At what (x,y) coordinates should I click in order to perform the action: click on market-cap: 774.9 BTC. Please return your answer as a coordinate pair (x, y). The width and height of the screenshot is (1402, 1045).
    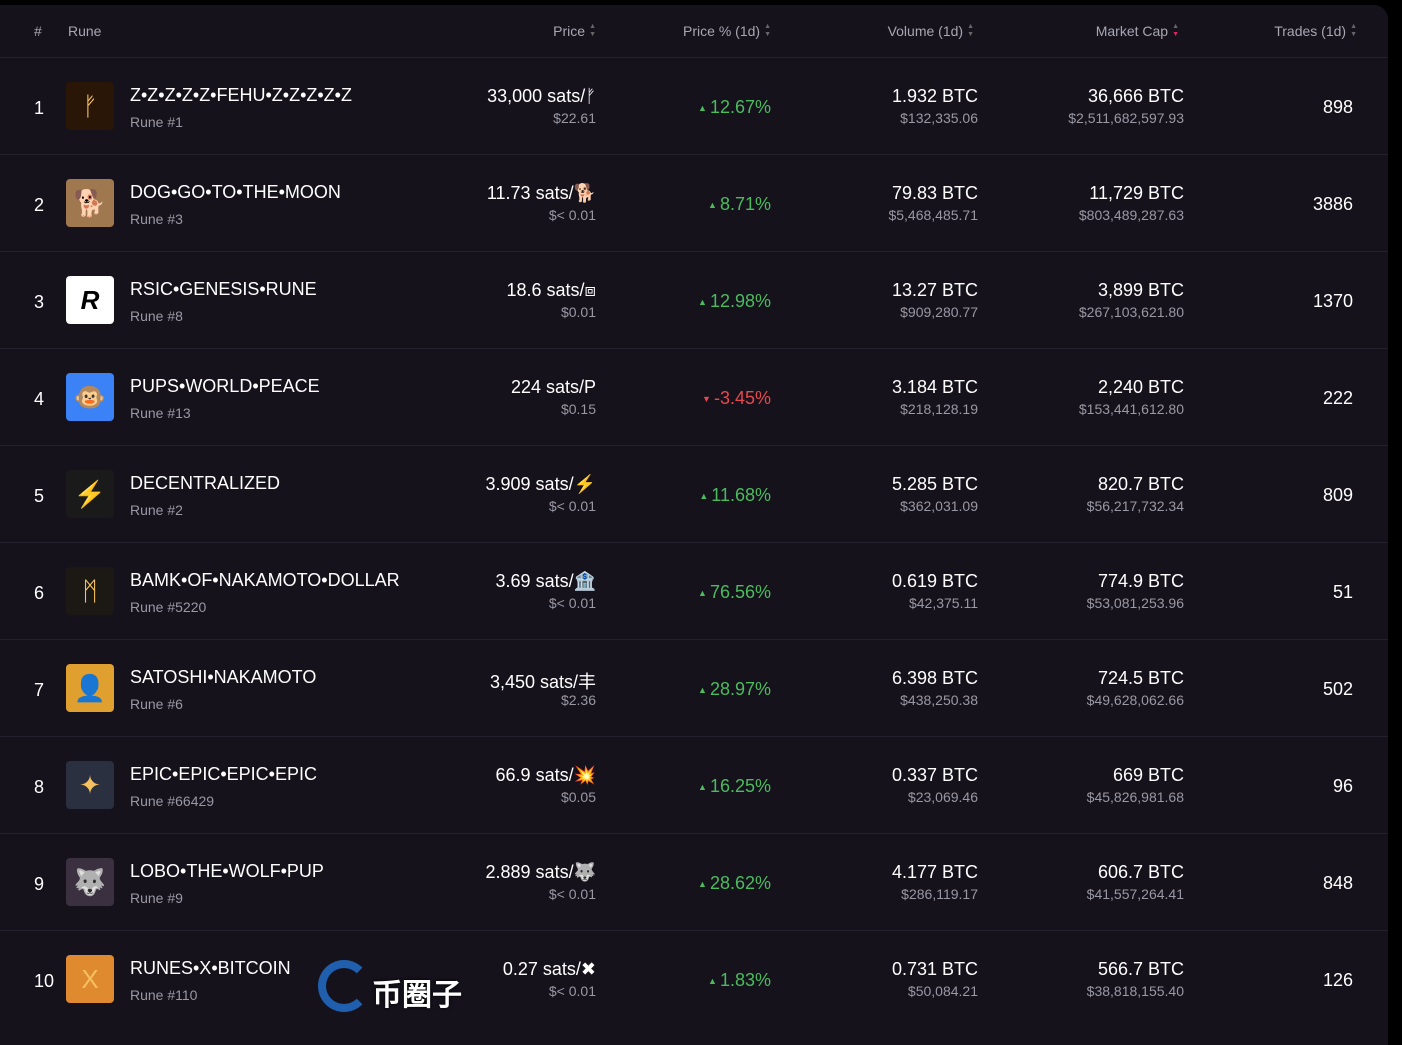
    Looking at the image, I should click on (1140, 581).